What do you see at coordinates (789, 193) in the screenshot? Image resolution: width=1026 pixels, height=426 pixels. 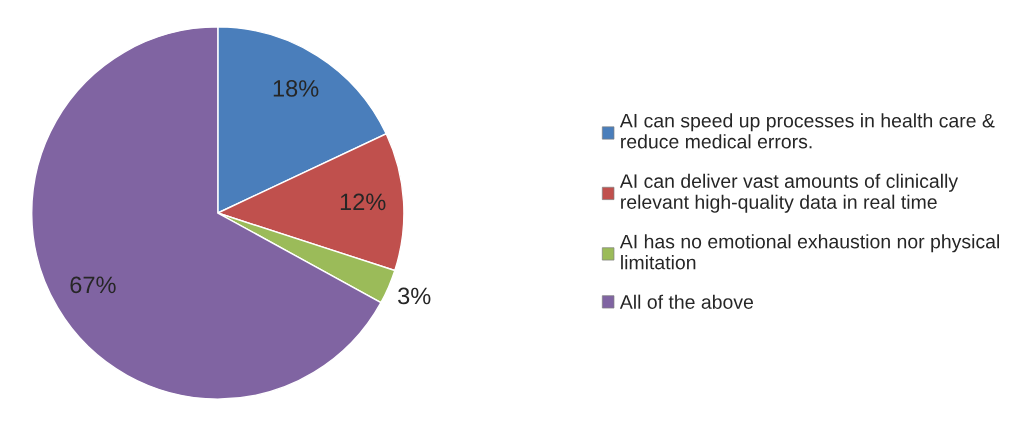 I see `legend-label: AI can deliver vast amounts of clinically relevant high-quality data in real time` at bounding box center [789, 193].